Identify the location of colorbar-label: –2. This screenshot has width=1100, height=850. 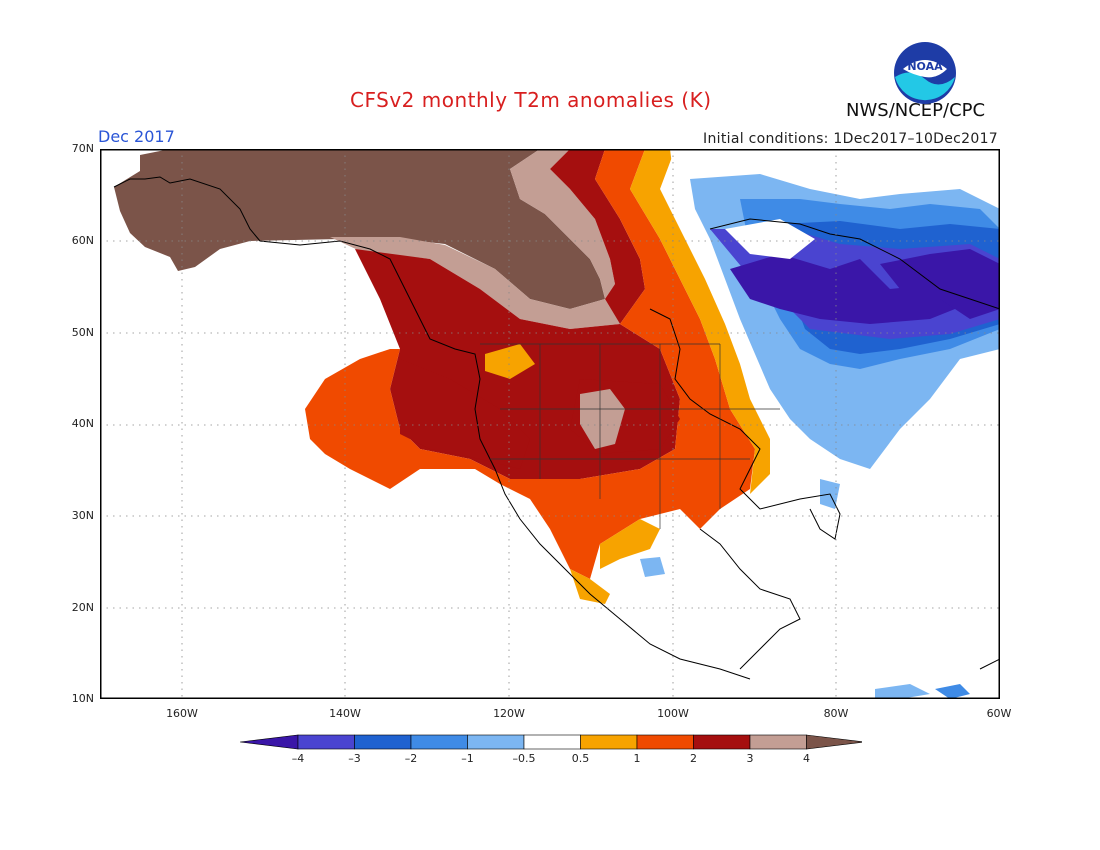
(411, 758).